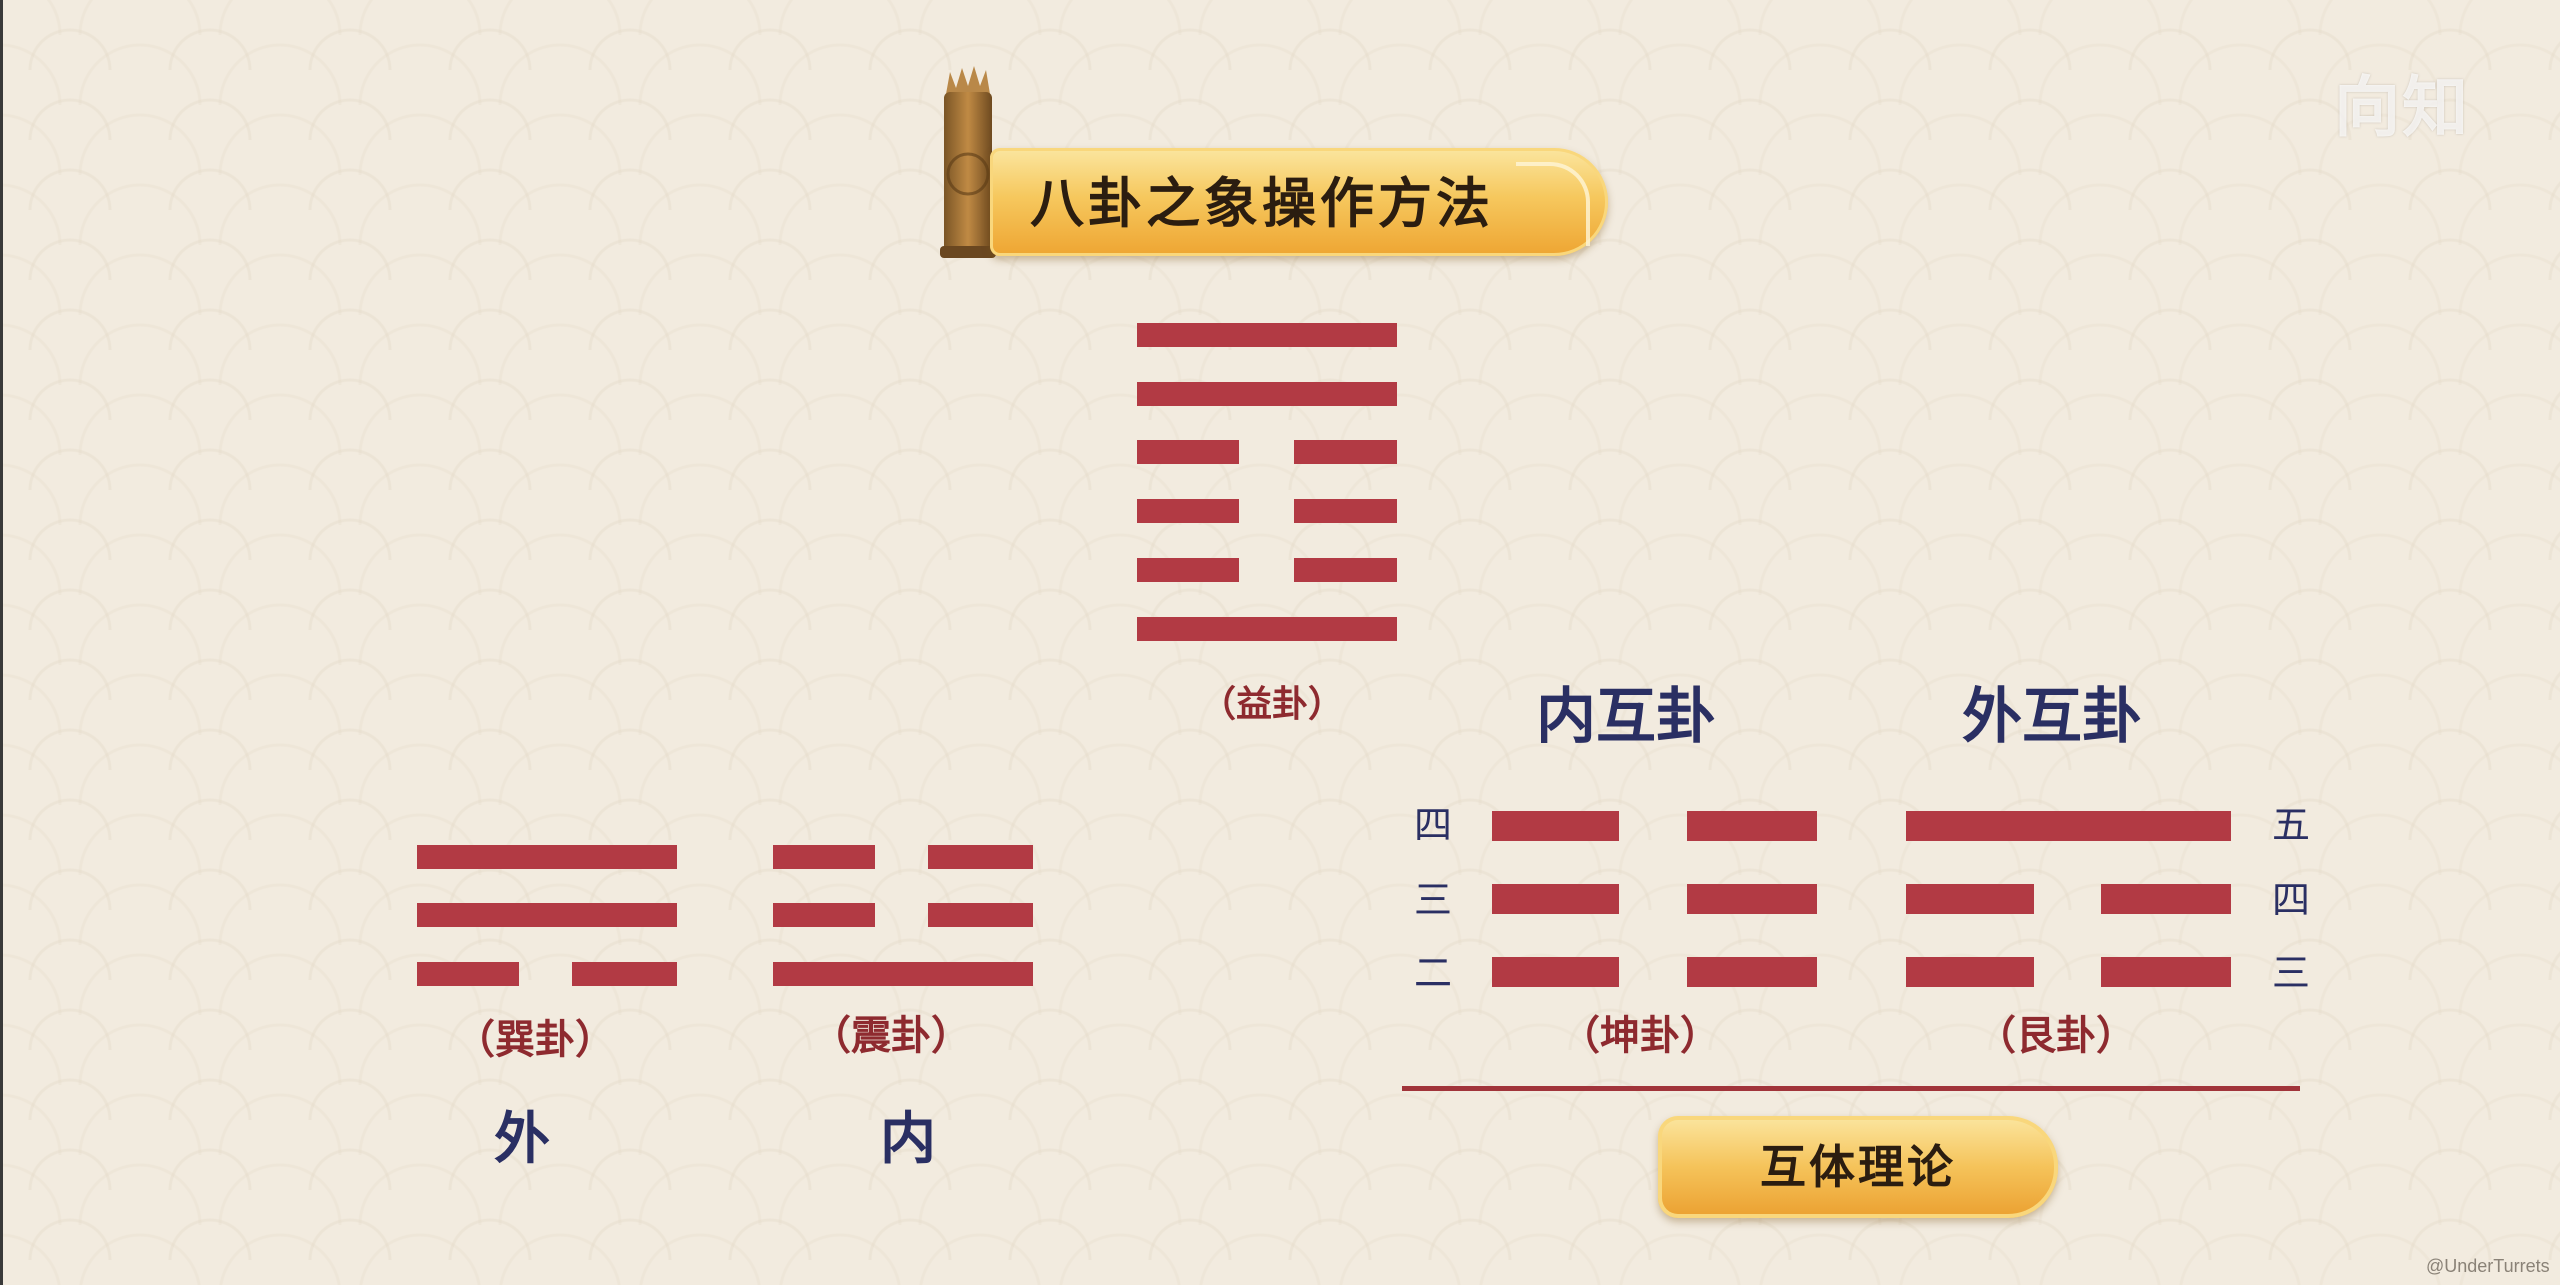 This screenshot has height=1285, width=2560. I want to click on inner-trigram-line-1-left, so click(824, 857).